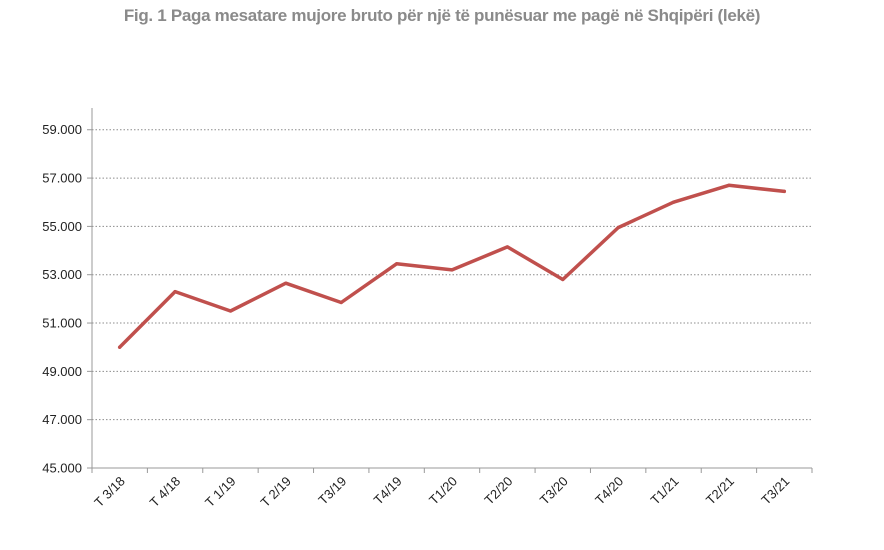 This screenshot has height=550, width=884. I want to click on y-tick-label: 45.000, so click(62, 468).